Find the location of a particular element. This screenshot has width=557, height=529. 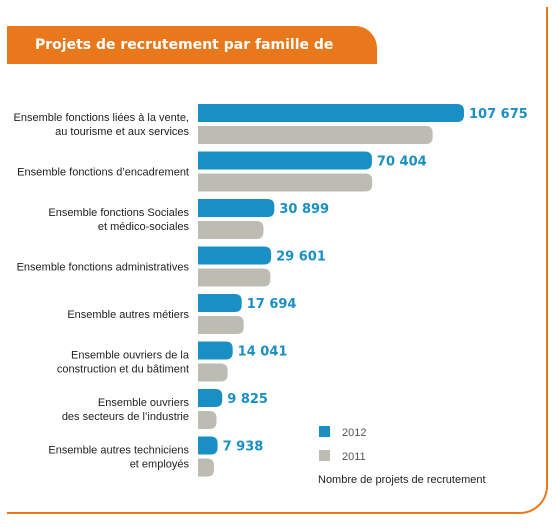

category-label: au tourisme et aux services is located at coordinates (122, 132).